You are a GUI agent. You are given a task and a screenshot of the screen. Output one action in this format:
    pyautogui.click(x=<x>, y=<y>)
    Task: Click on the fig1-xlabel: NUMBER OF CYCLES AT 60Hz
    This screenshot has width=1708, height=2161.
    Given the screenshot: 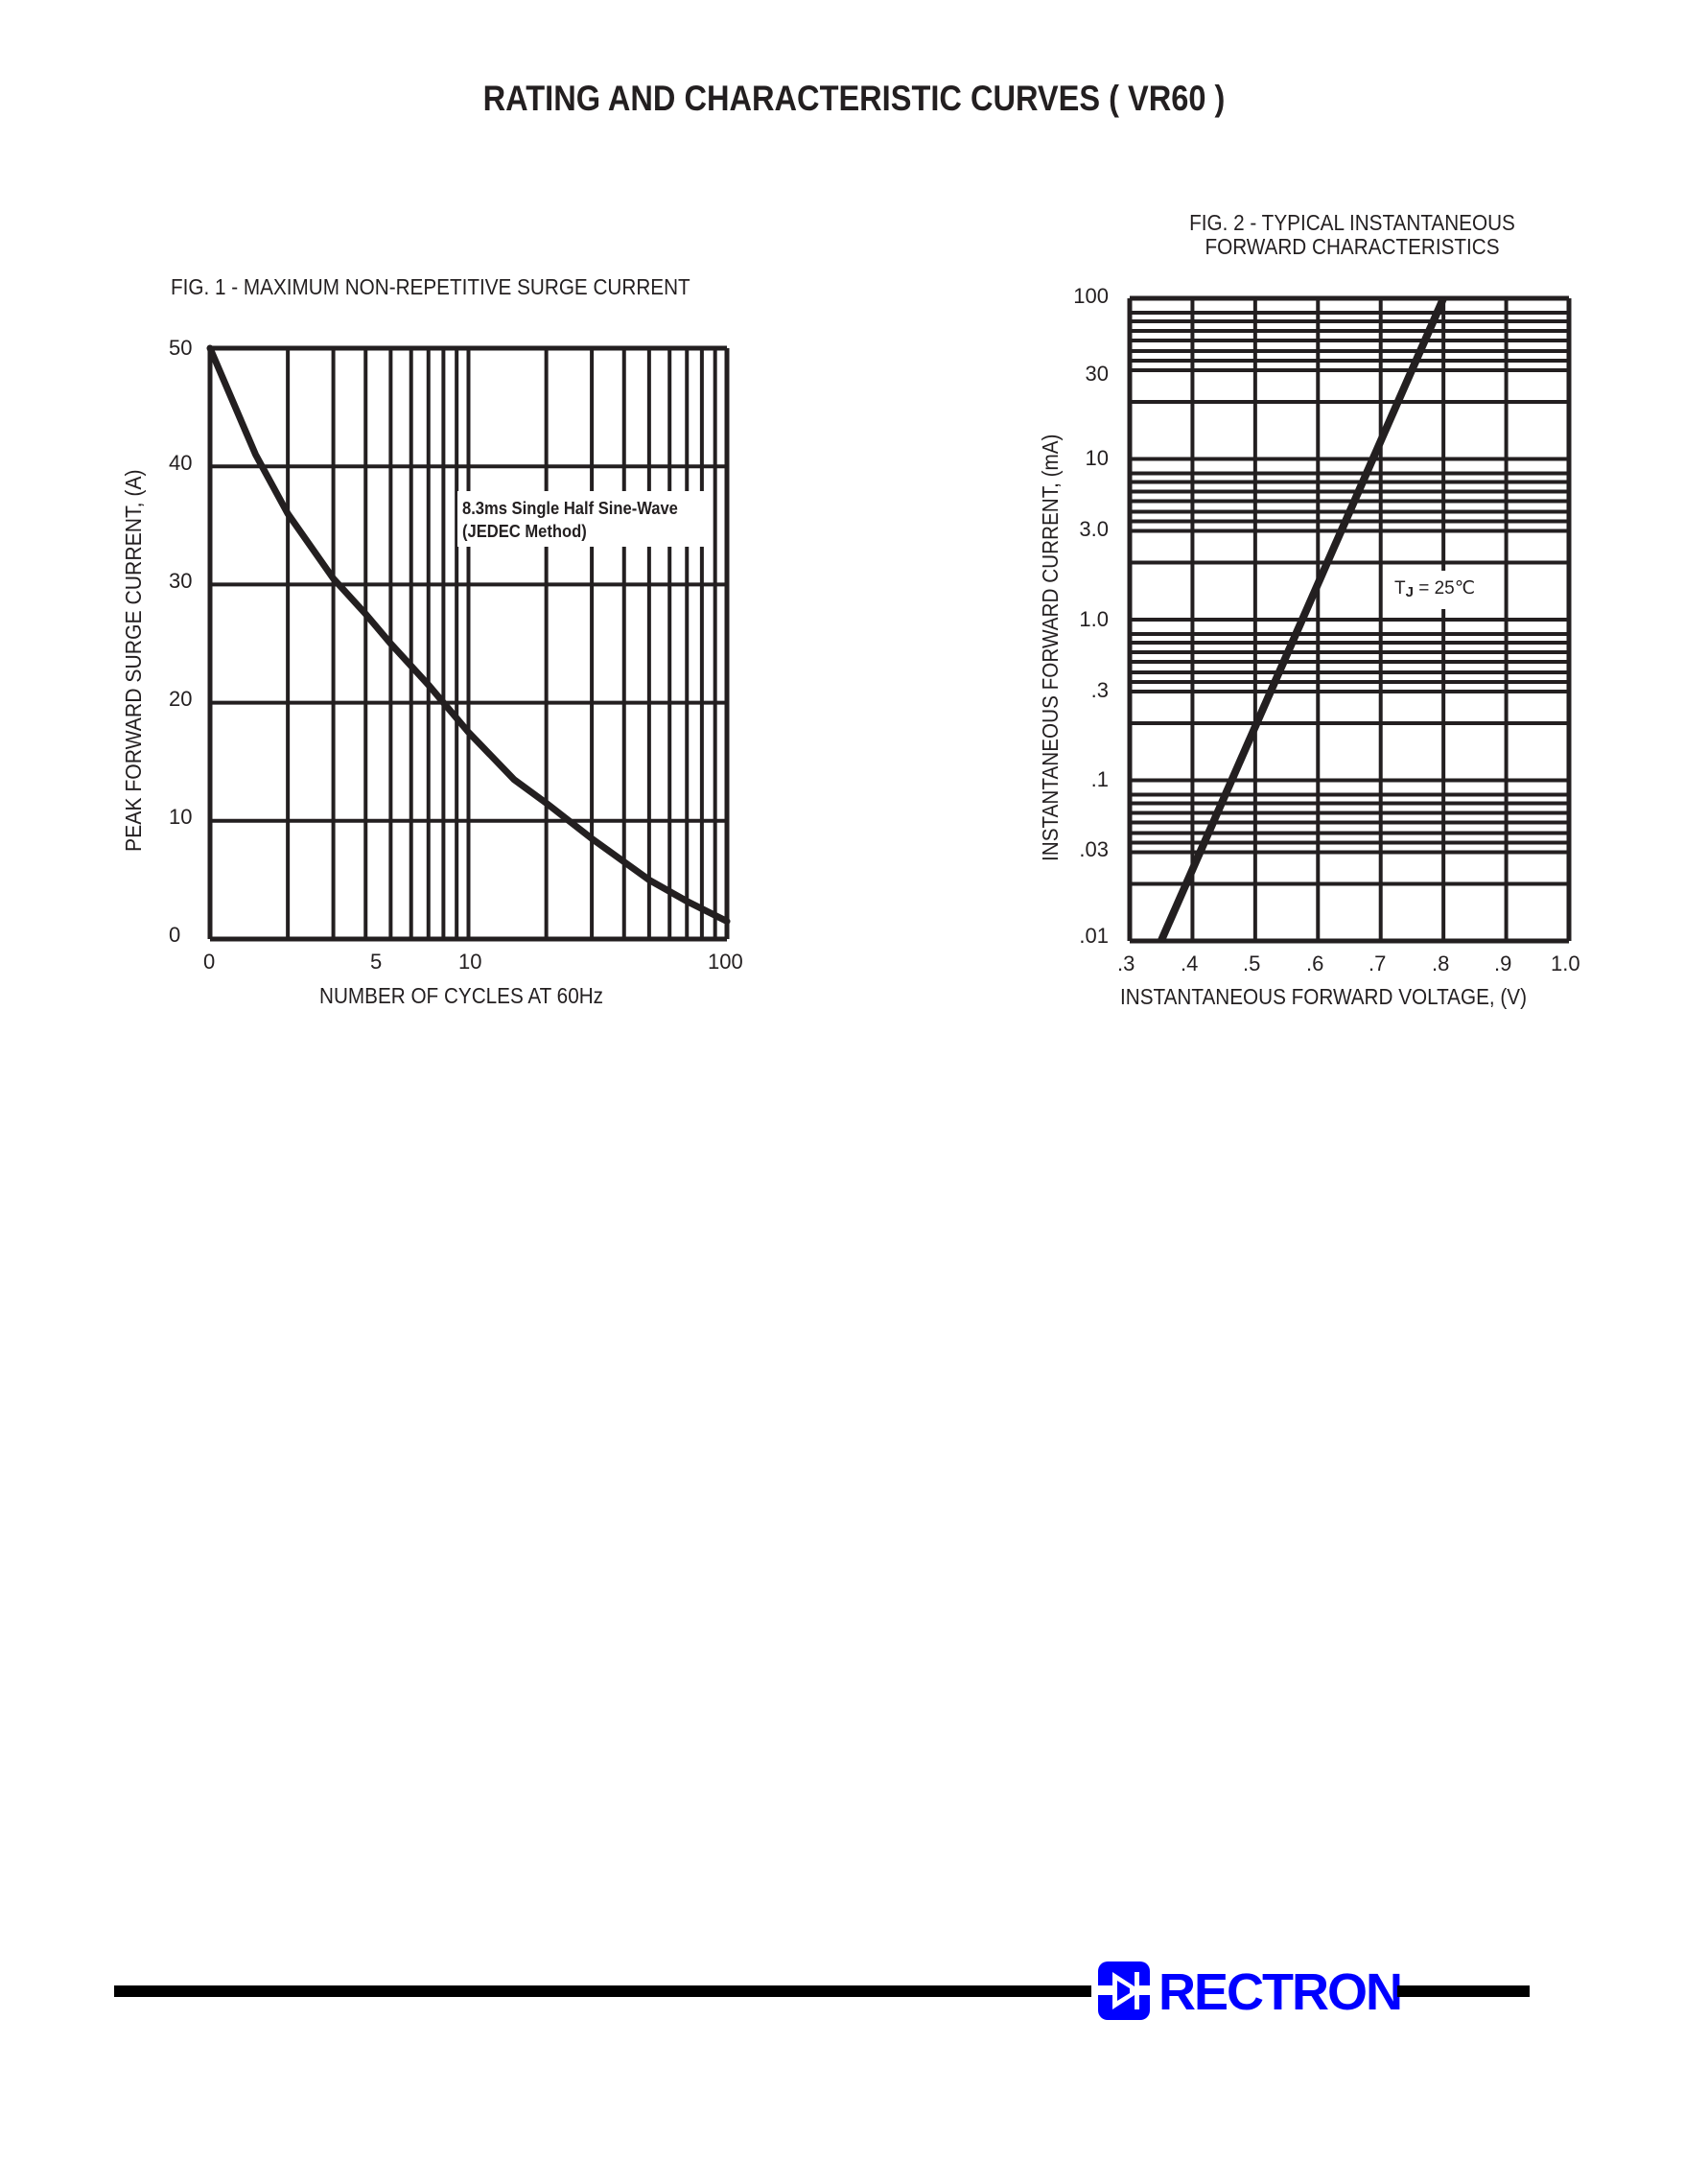 What is the action you would take?
    pyautogui.click(x=462, y=995)
    